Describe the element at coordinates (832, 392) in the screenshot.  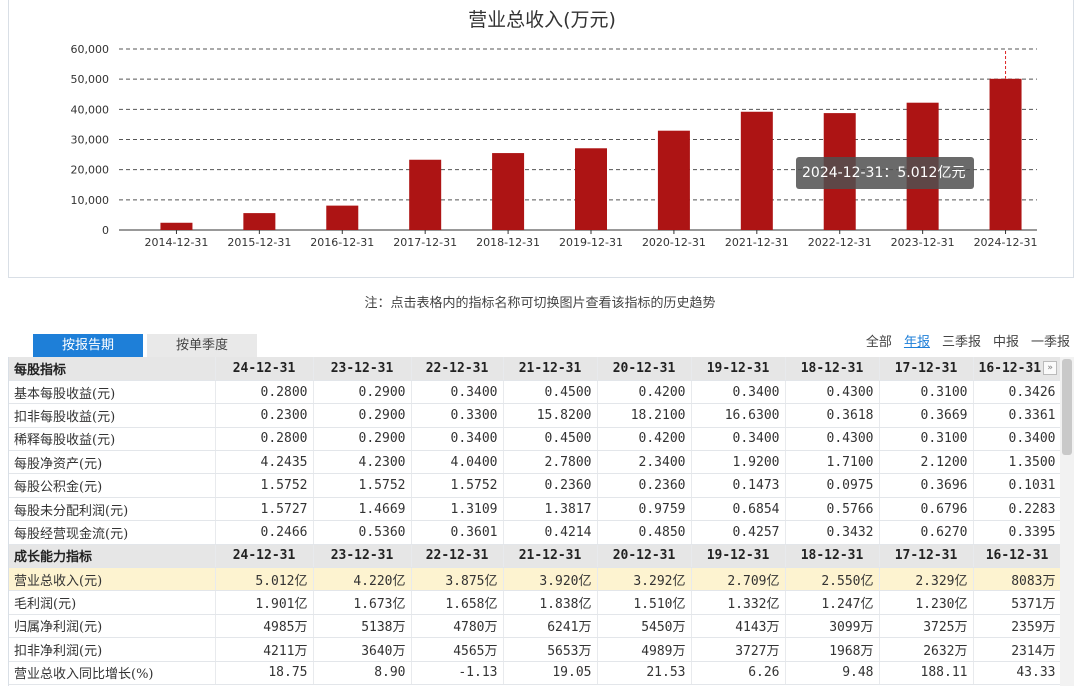
I see `table-cell: 0.4300` at that location.